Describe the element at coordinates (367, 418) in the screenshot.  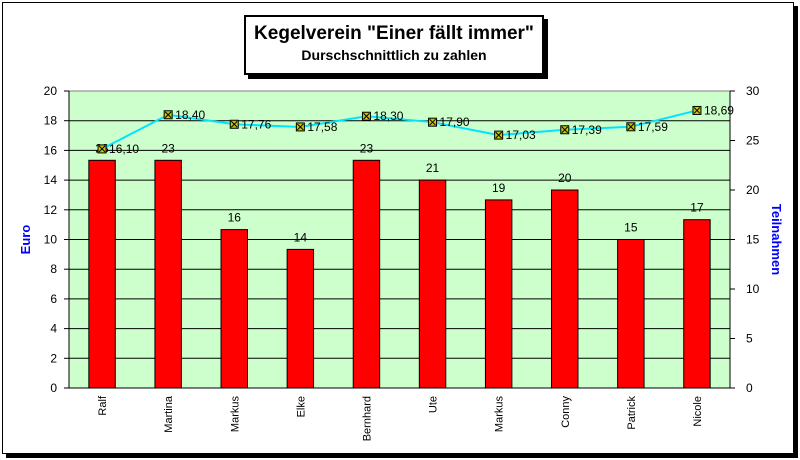
I see `x-tick-label: Bernhard` at that location.